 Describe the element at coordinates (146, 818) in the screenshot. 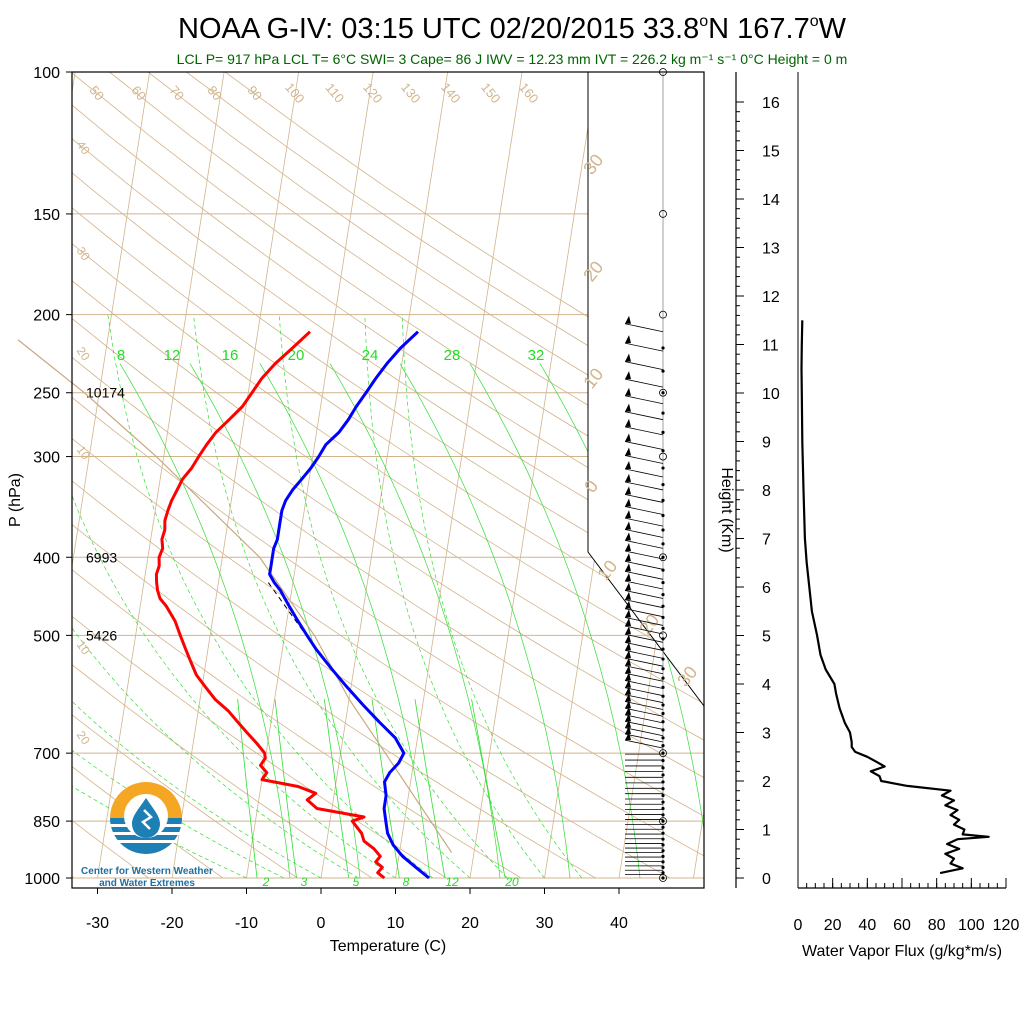

I see `water-drop-logo` at that location.